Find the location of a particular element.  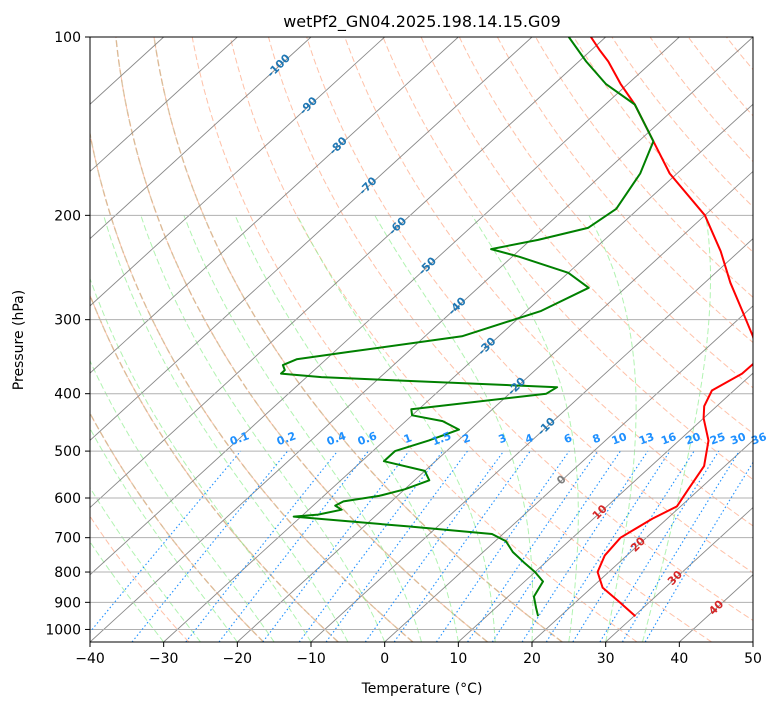

y-axis-label: Pressure (hPa) is located at coordinates (19, 340).